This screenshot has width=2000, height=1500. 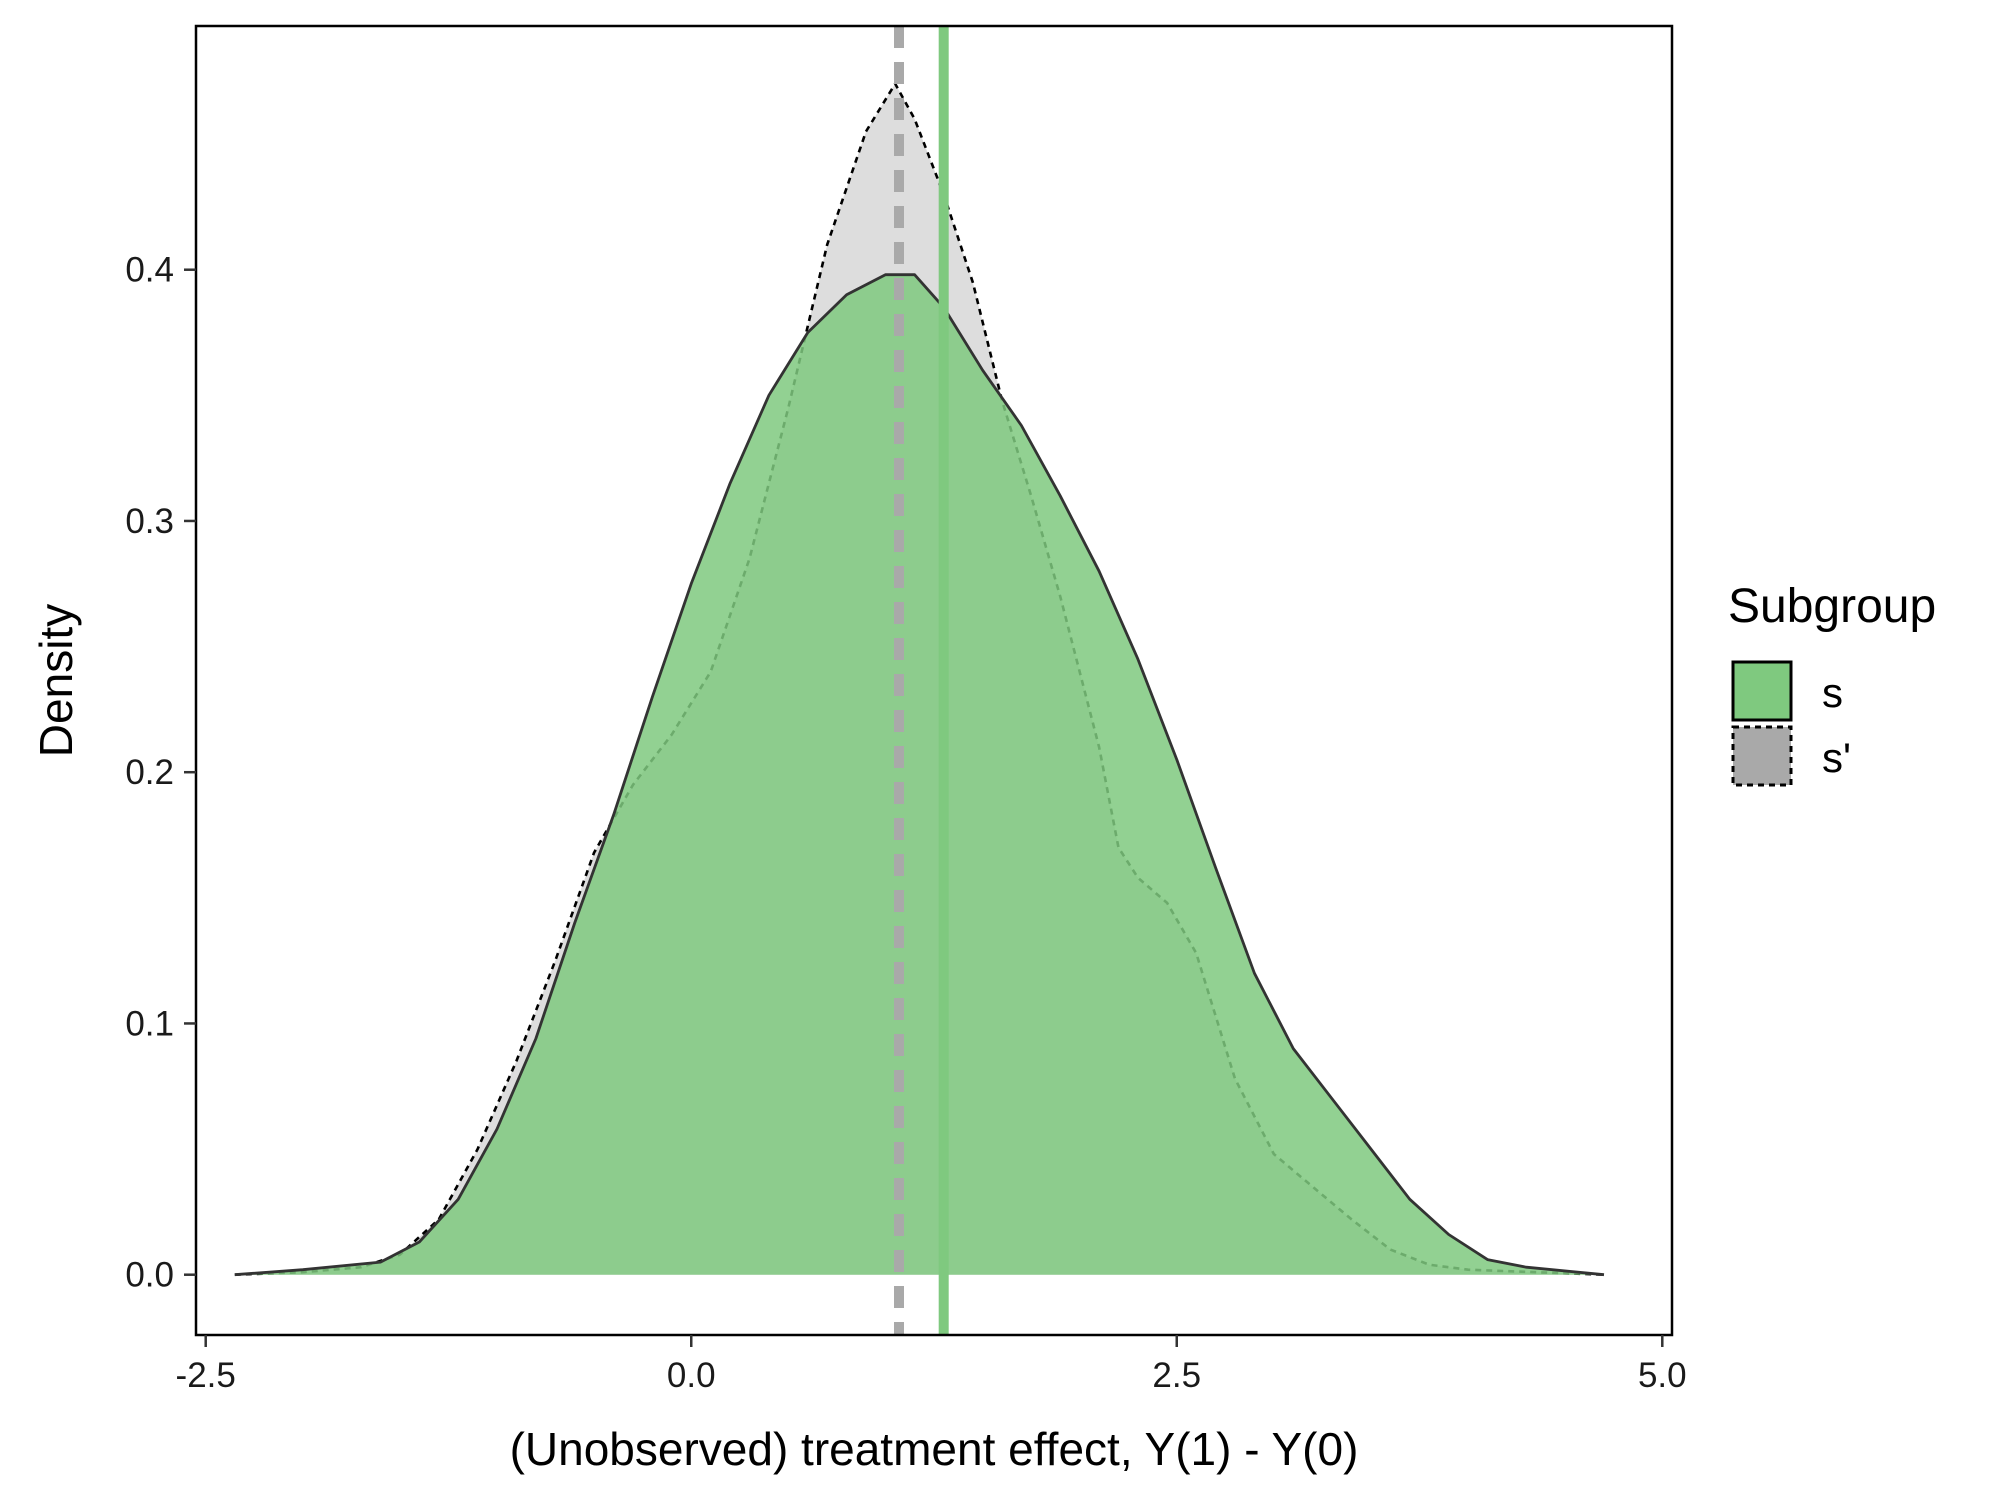 I want to click on legend-key-s, so click(x=1762, y=691).